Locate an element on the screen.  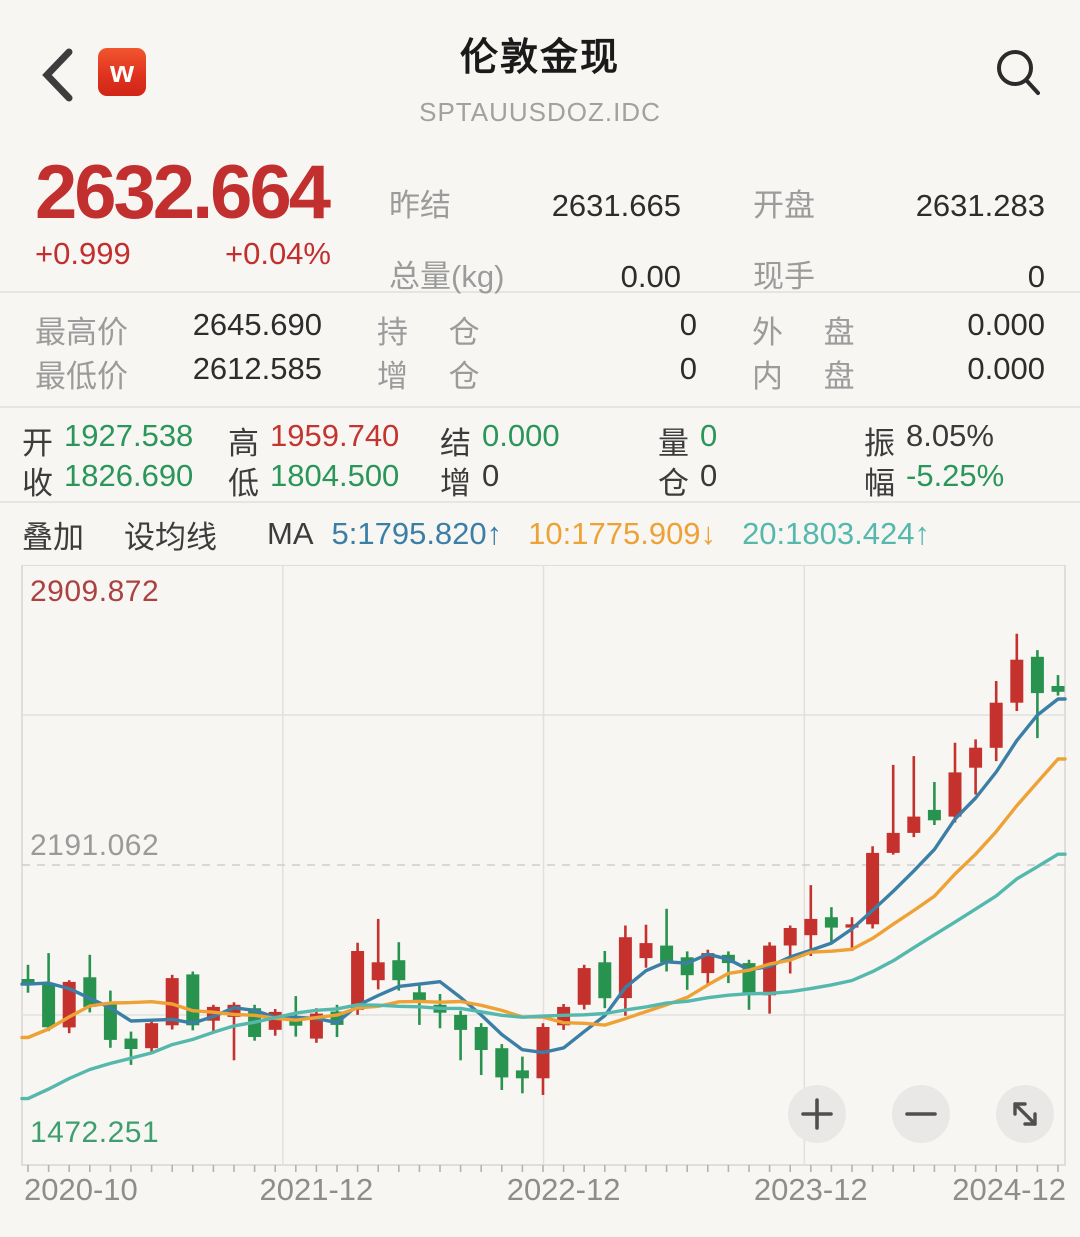
field-label: 昨结 is located at coordinates (420, 205).